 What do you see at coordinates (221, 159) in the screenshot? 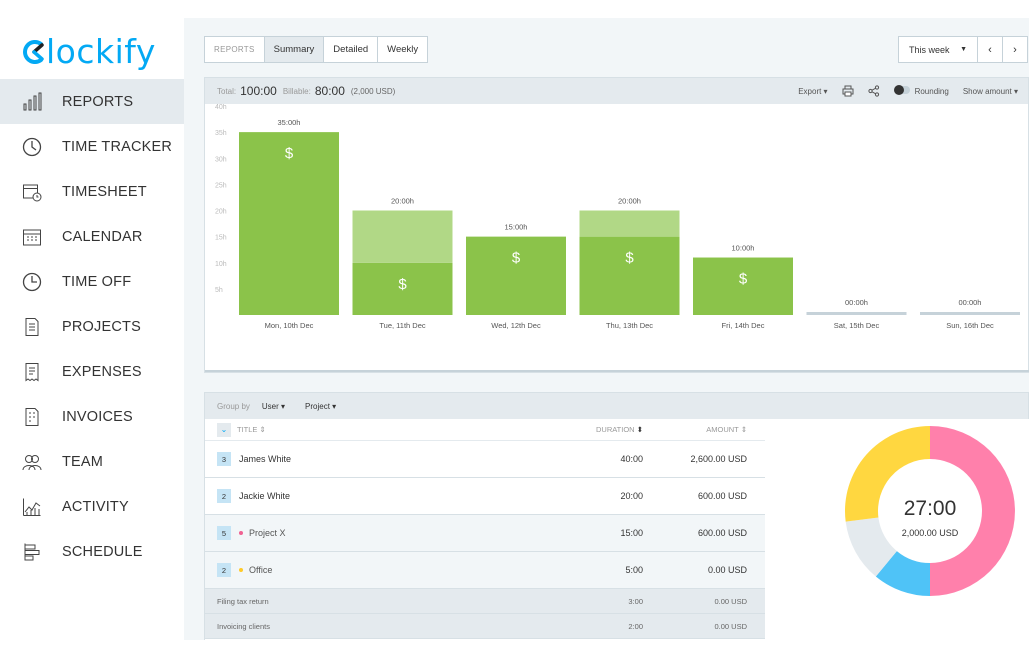
I see `y-tick-label: 30h` at bounding box center [221, 159].